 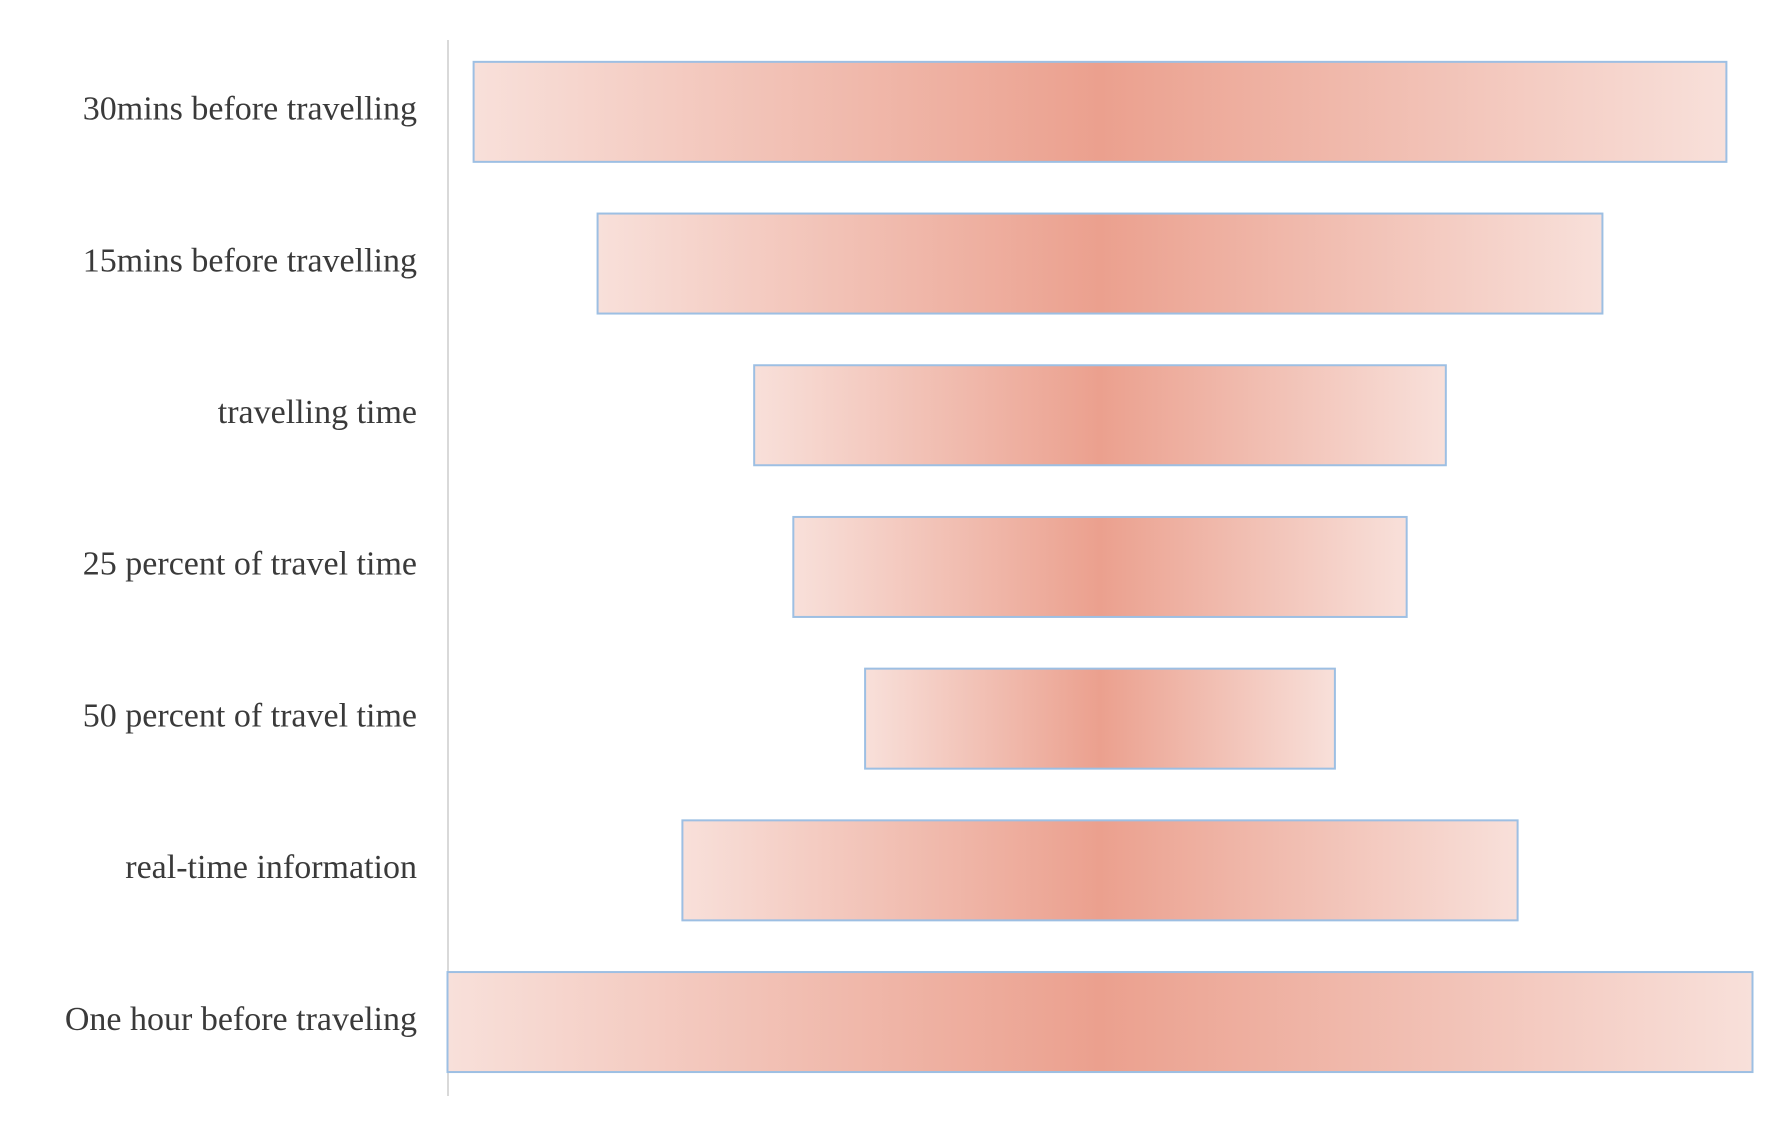 I want to click on category-label: real-time information, so click(x=271, y=867).